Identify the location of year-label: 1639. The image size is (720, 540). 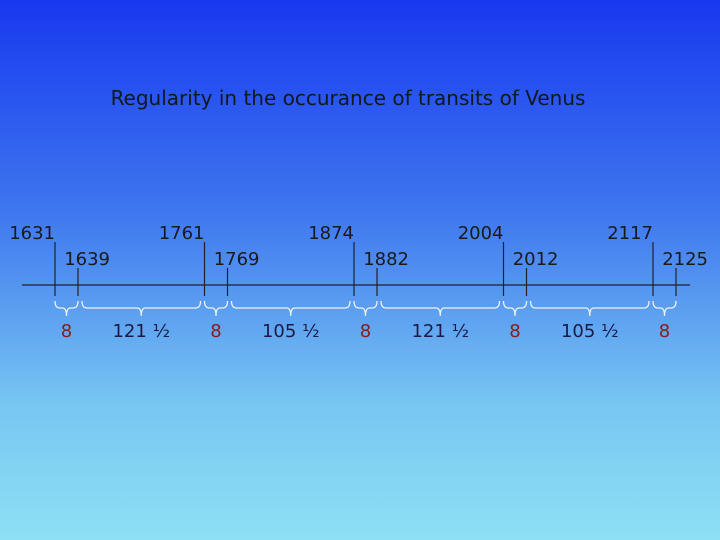
(87, 259).